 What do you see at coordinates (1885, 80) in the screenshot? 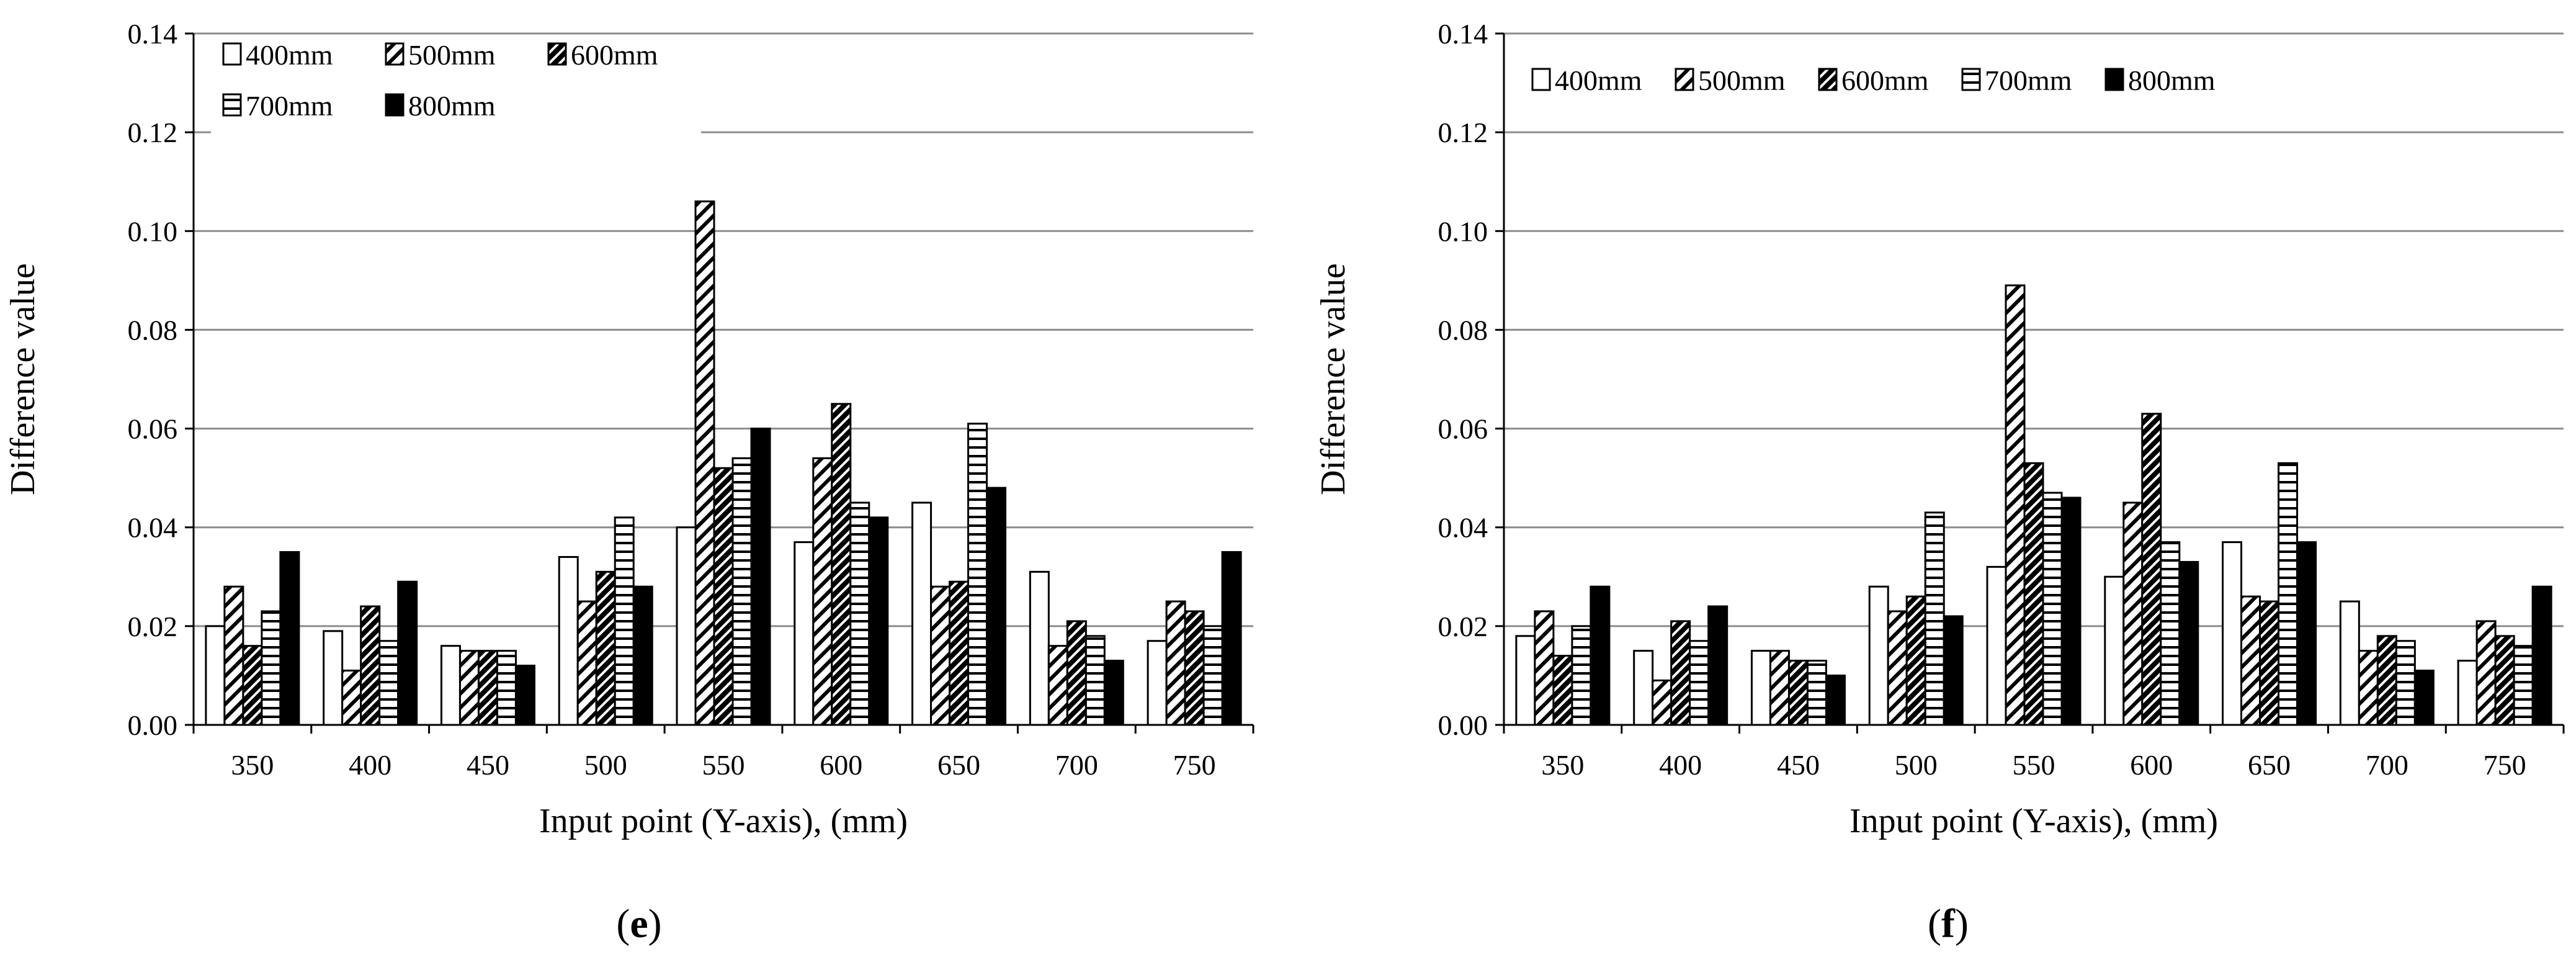
I see `legend-label-600mm: 600mm` at bounding box center [1885, 80].